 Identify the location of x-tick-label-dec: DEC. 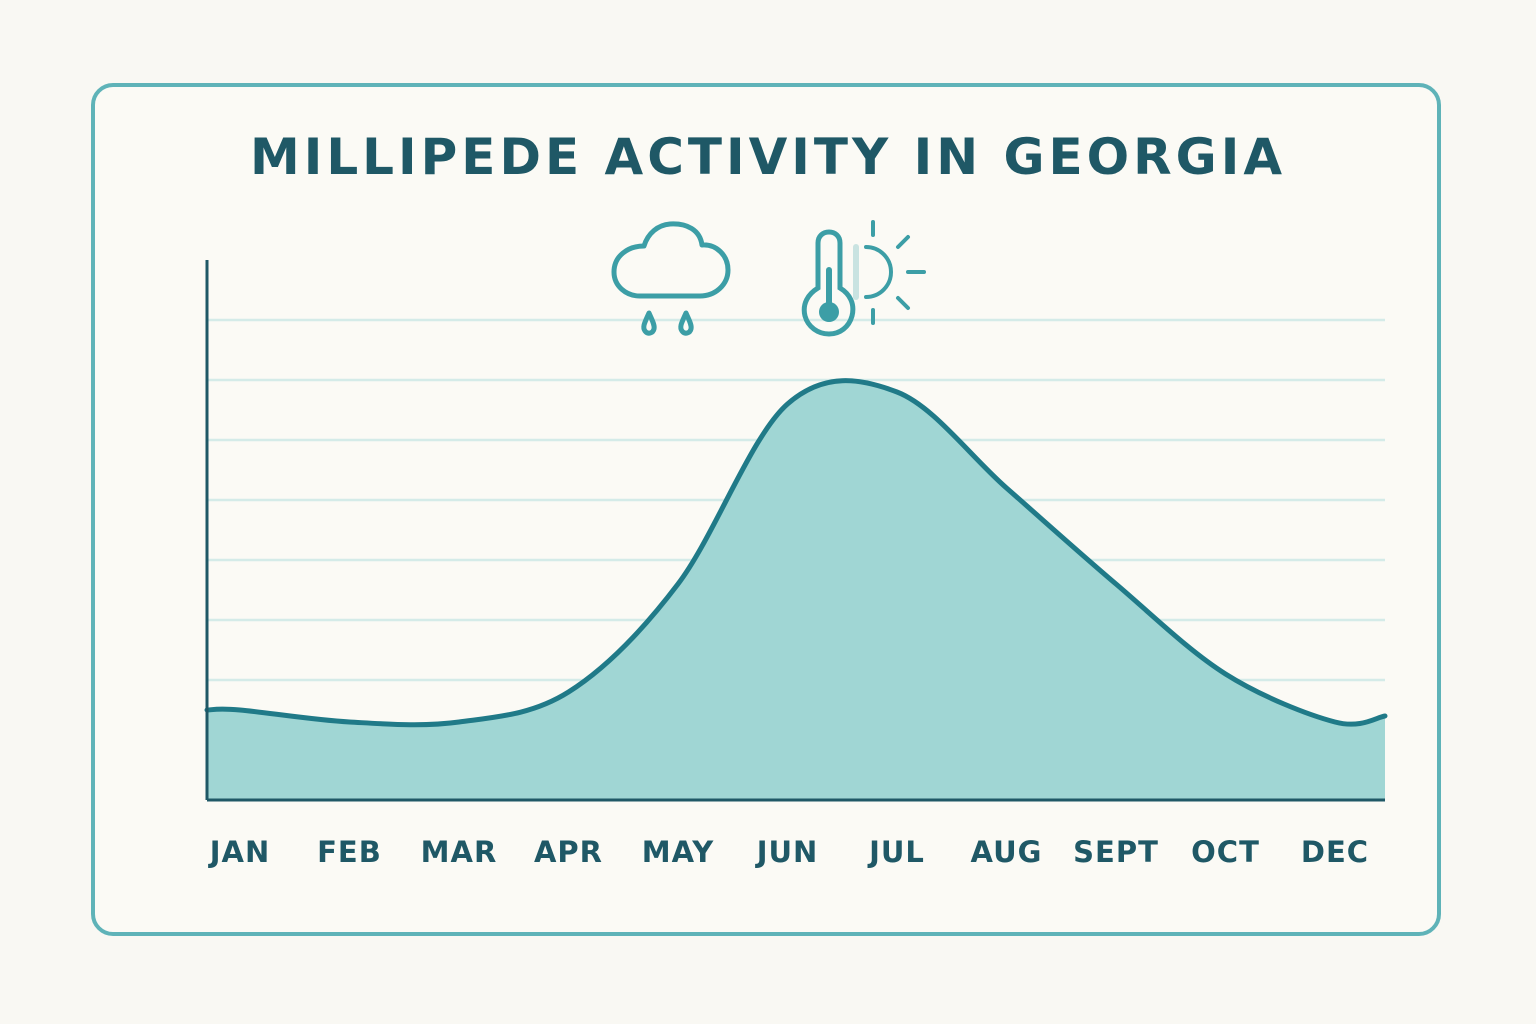
(1335, 852).